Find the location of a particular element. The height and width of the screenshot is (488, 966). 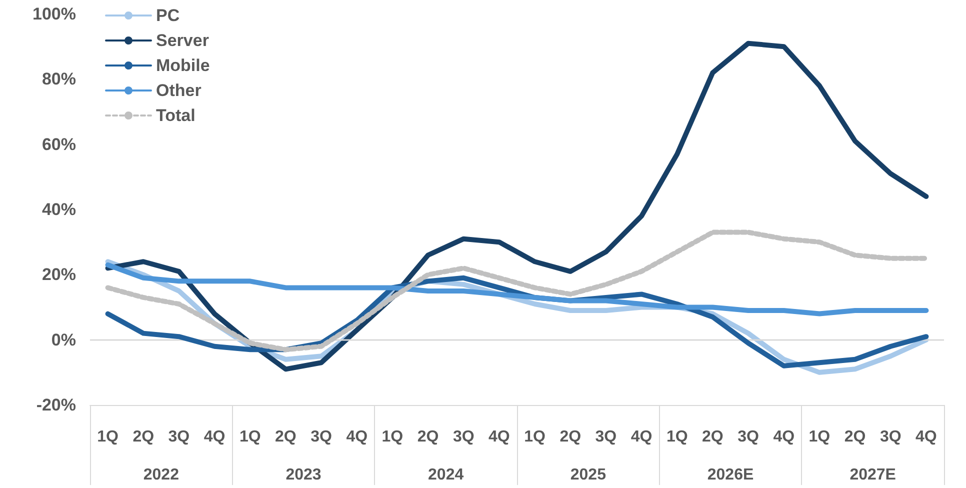

y-tick-label: 60% is located at coordinates (59, 144).